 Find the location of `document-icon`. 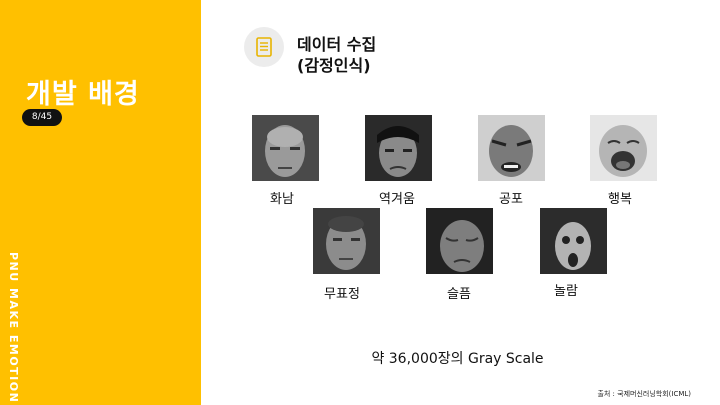

document-icon is located at coordinates (264, 47).